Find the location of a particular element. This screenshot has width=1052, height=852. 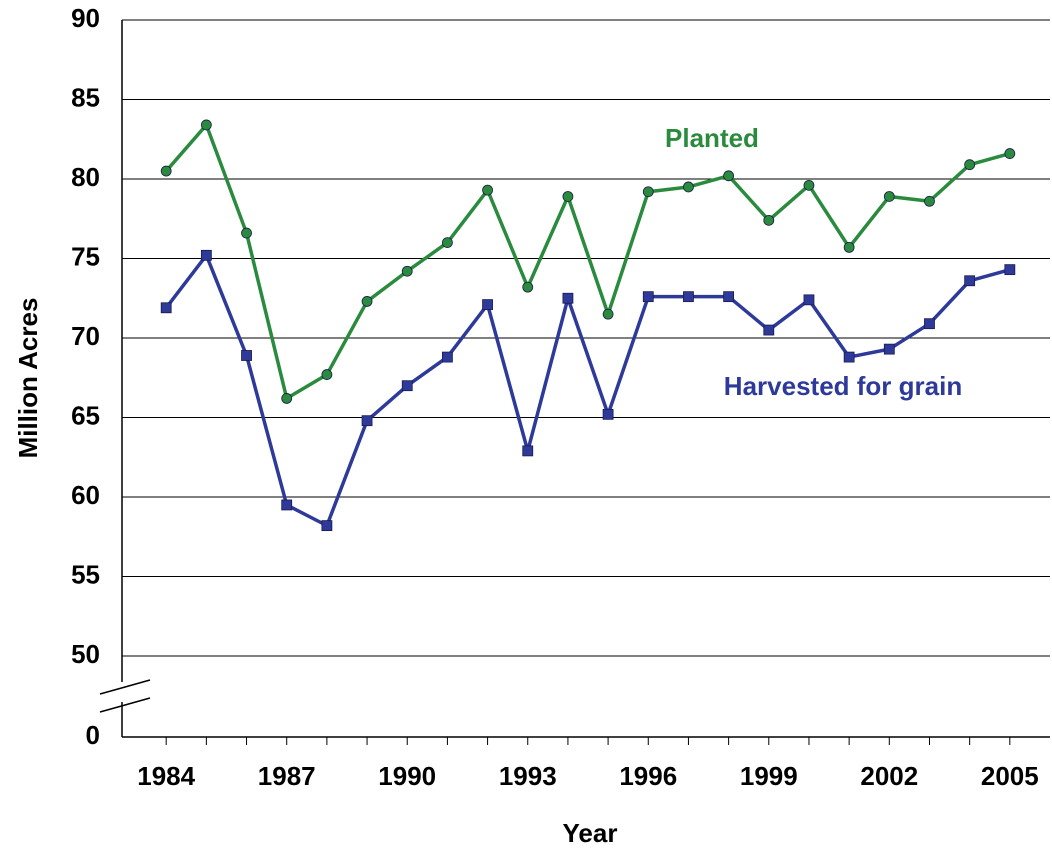

y-axis-label: Million Acres is located at coordinates (28, 378).